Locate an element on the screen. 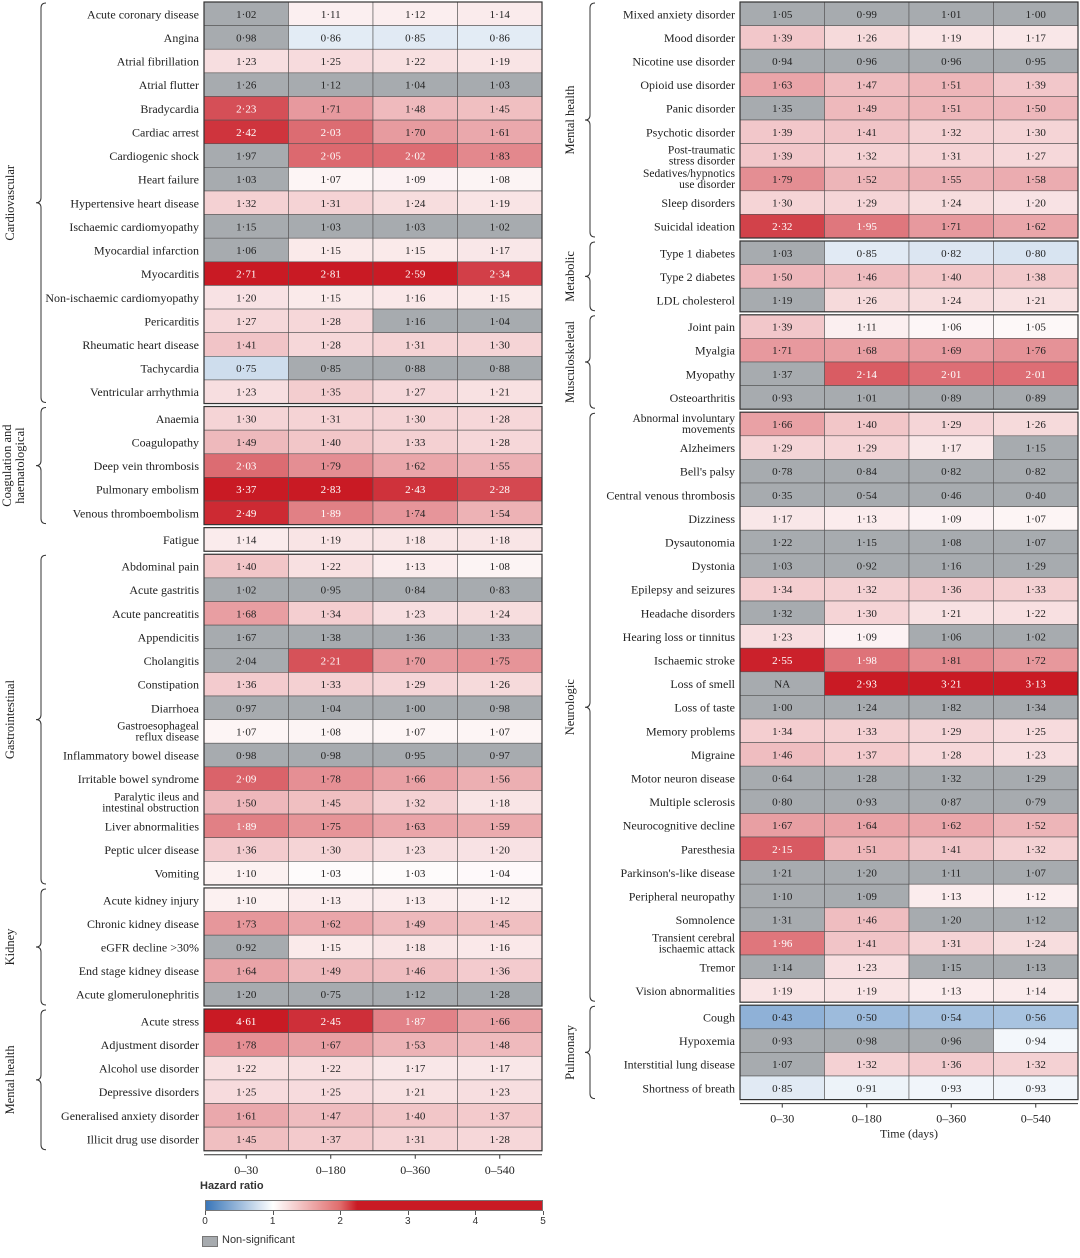 The width and height of the screenshot is (1080, 1258). cell-value: 0·95 is located at coordinates (331, 591).